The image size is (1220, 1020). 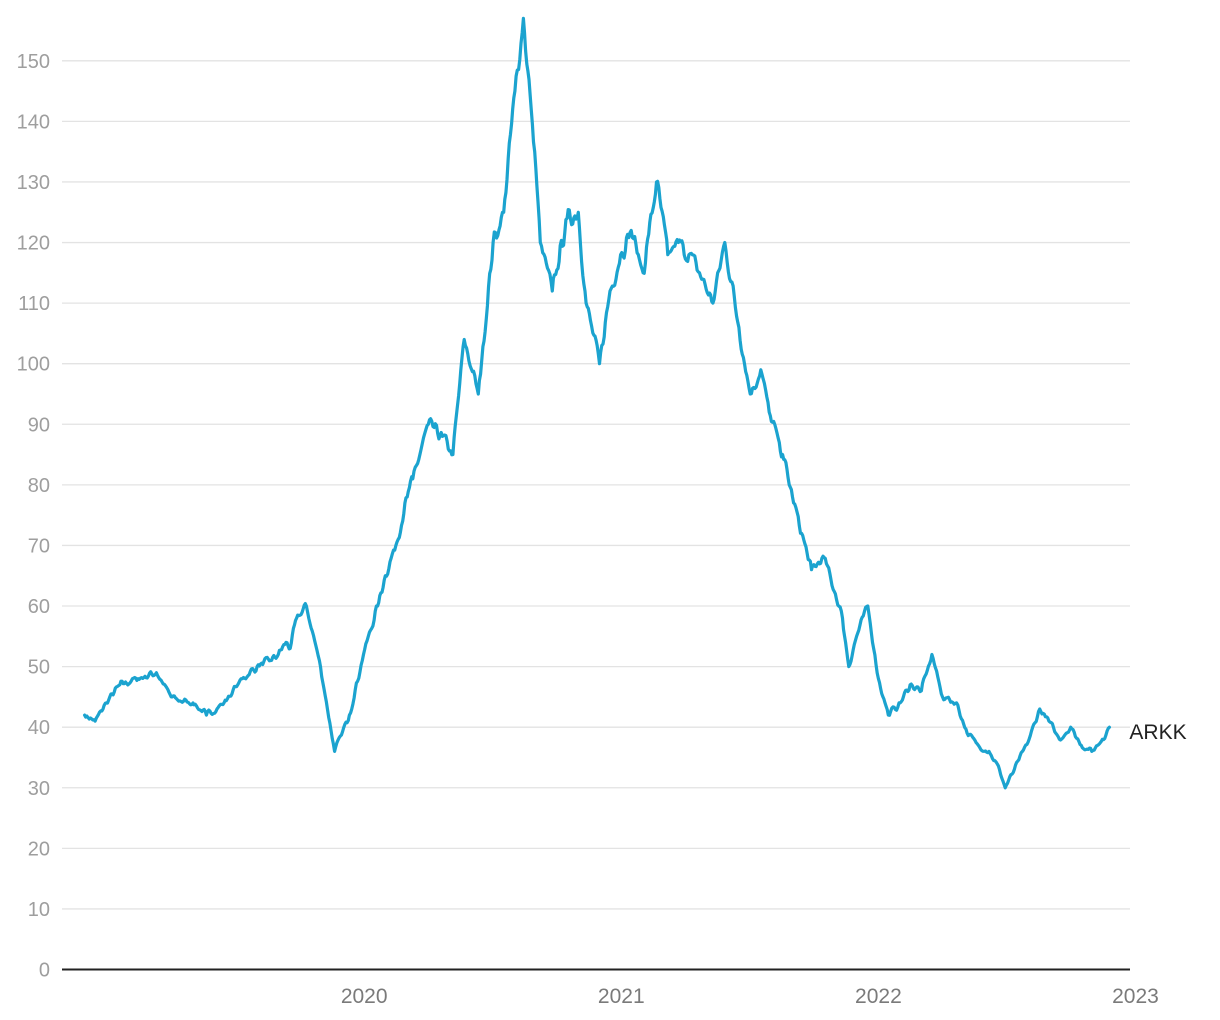 I want to click on y-tick-label: 80, so click(x=39, y=486).